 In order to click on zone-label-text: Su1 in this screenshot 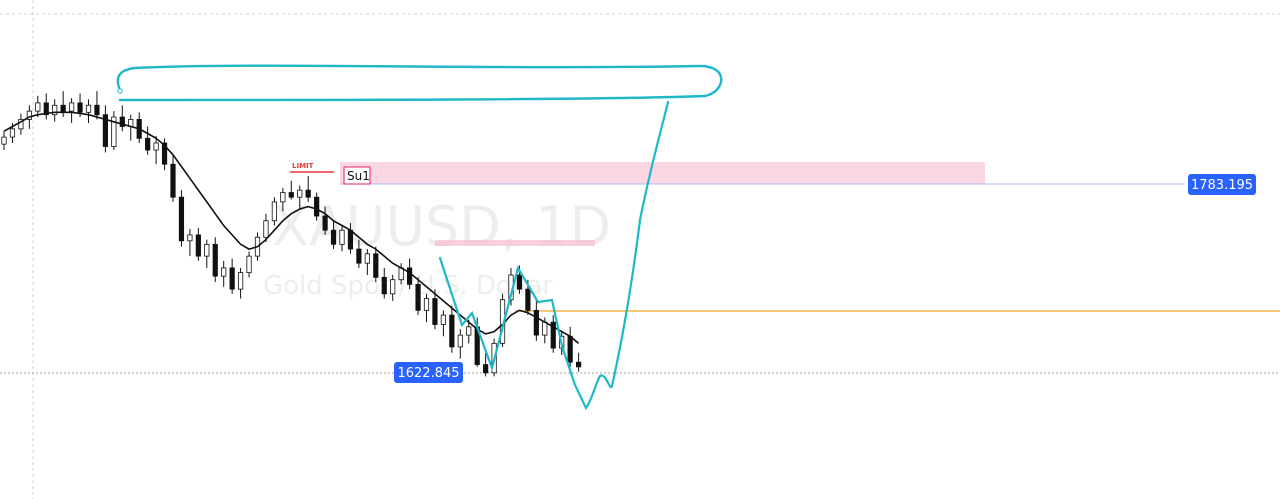, I will do `click(358, 176)`.